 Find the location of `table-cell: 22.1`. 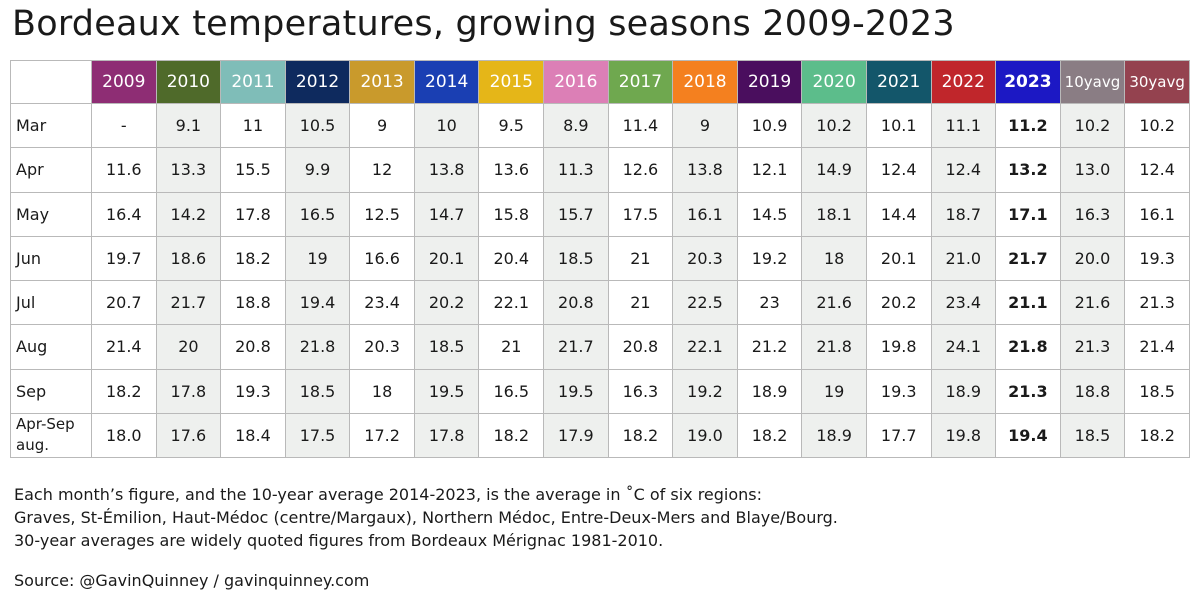

table-cell: 22.1 is located at coordinates (511, 302).